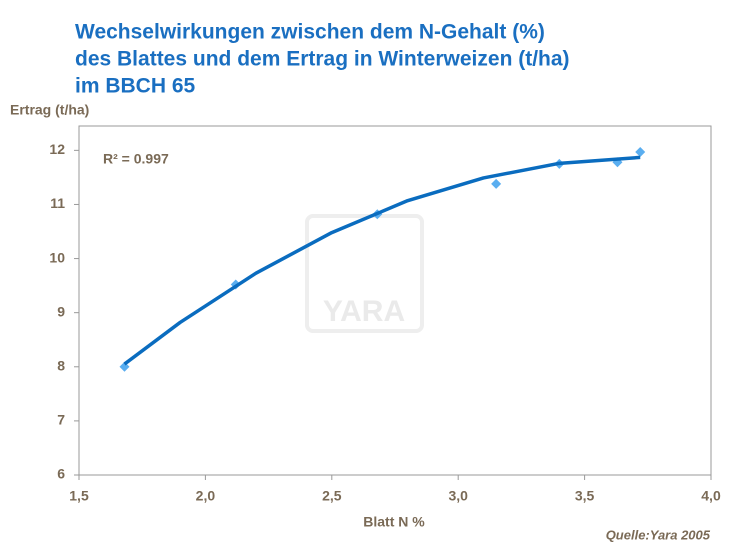 This screenshot has width=730, height=548. Describe the element at coordinates (136, 159) in the screenshot. I see `annotation: R² = 0.997` at that location.